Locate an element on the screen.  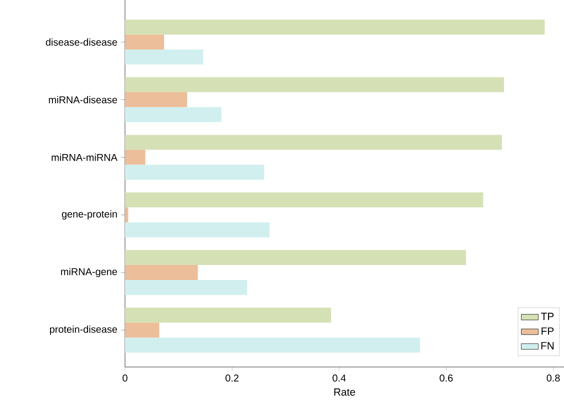
x-tick-label: 0.8 is located at coordinates (553, 378).